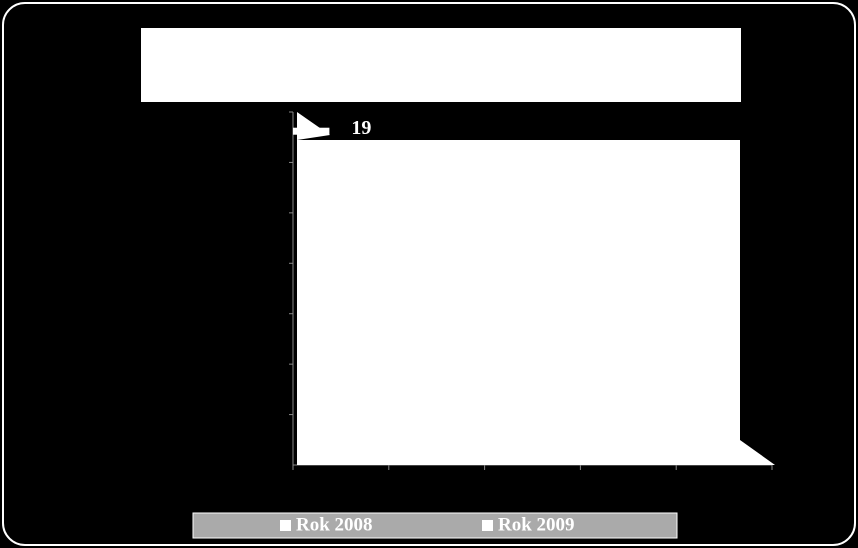 This screenshot has width=858, height=548. What do you see at coordinates (580, 502) in the screenshot?
I see `x-tick-label: 150` at bounding box center [580, 502].